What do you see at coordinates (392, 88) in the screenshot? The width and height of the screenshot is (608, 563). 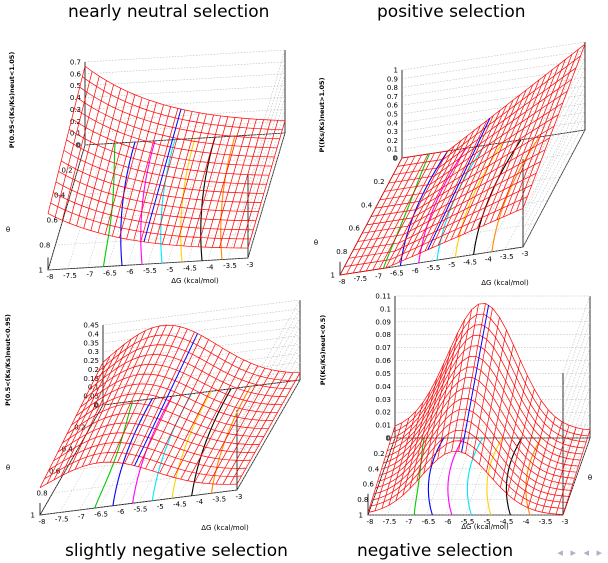 I see `z-tick-label: 0.8` at bounding box center [392, 88].